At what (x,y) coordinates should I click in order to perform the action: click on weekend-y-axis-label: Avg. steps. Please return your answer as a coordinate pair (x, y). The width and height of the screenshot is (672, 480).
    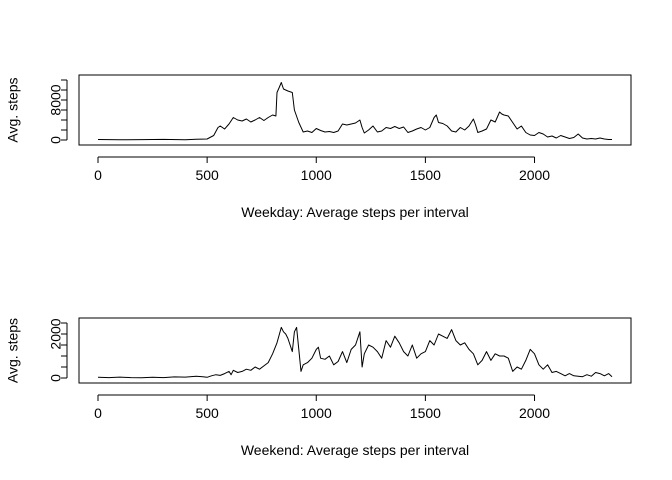
    Looking at the image, I should click on (13, 350).